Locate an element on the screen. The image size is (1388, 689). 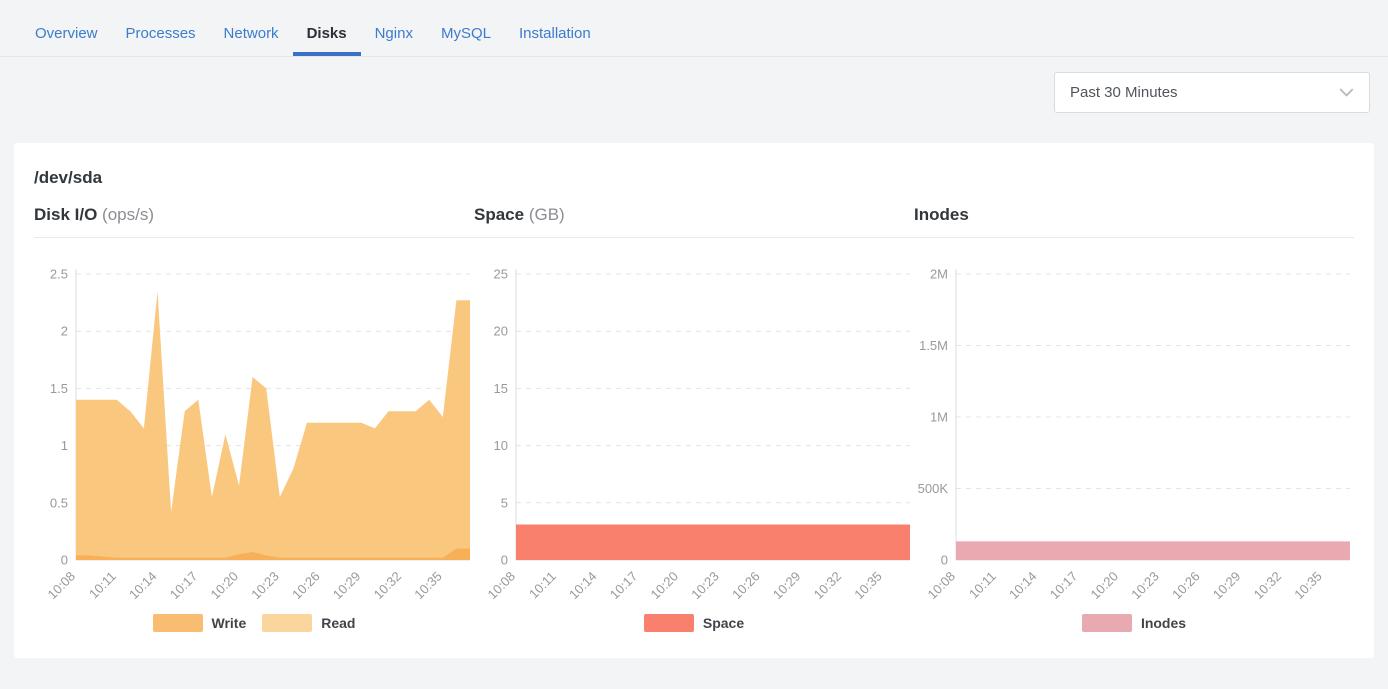
disk-io-title-unit: (ops/s) is located at coordinates (128, 214).